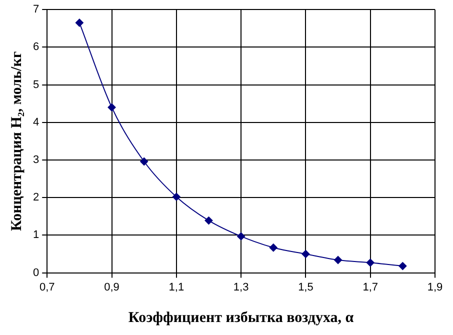  What do you see at coordinates (36, 84) in the screenshot?
I see `y-tick-label: 5` at bounding box center [36, 84].